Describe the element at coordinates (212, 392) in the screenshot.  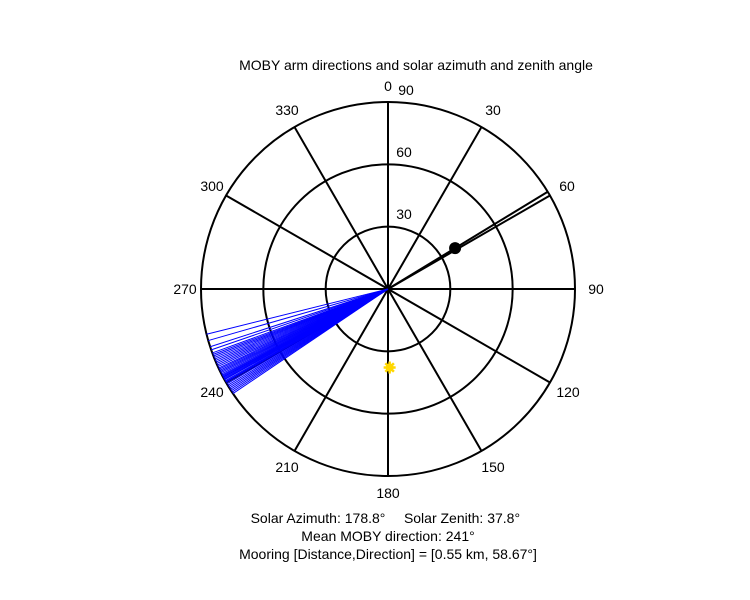
I see `angle-tick-label-240: 240` at that location.